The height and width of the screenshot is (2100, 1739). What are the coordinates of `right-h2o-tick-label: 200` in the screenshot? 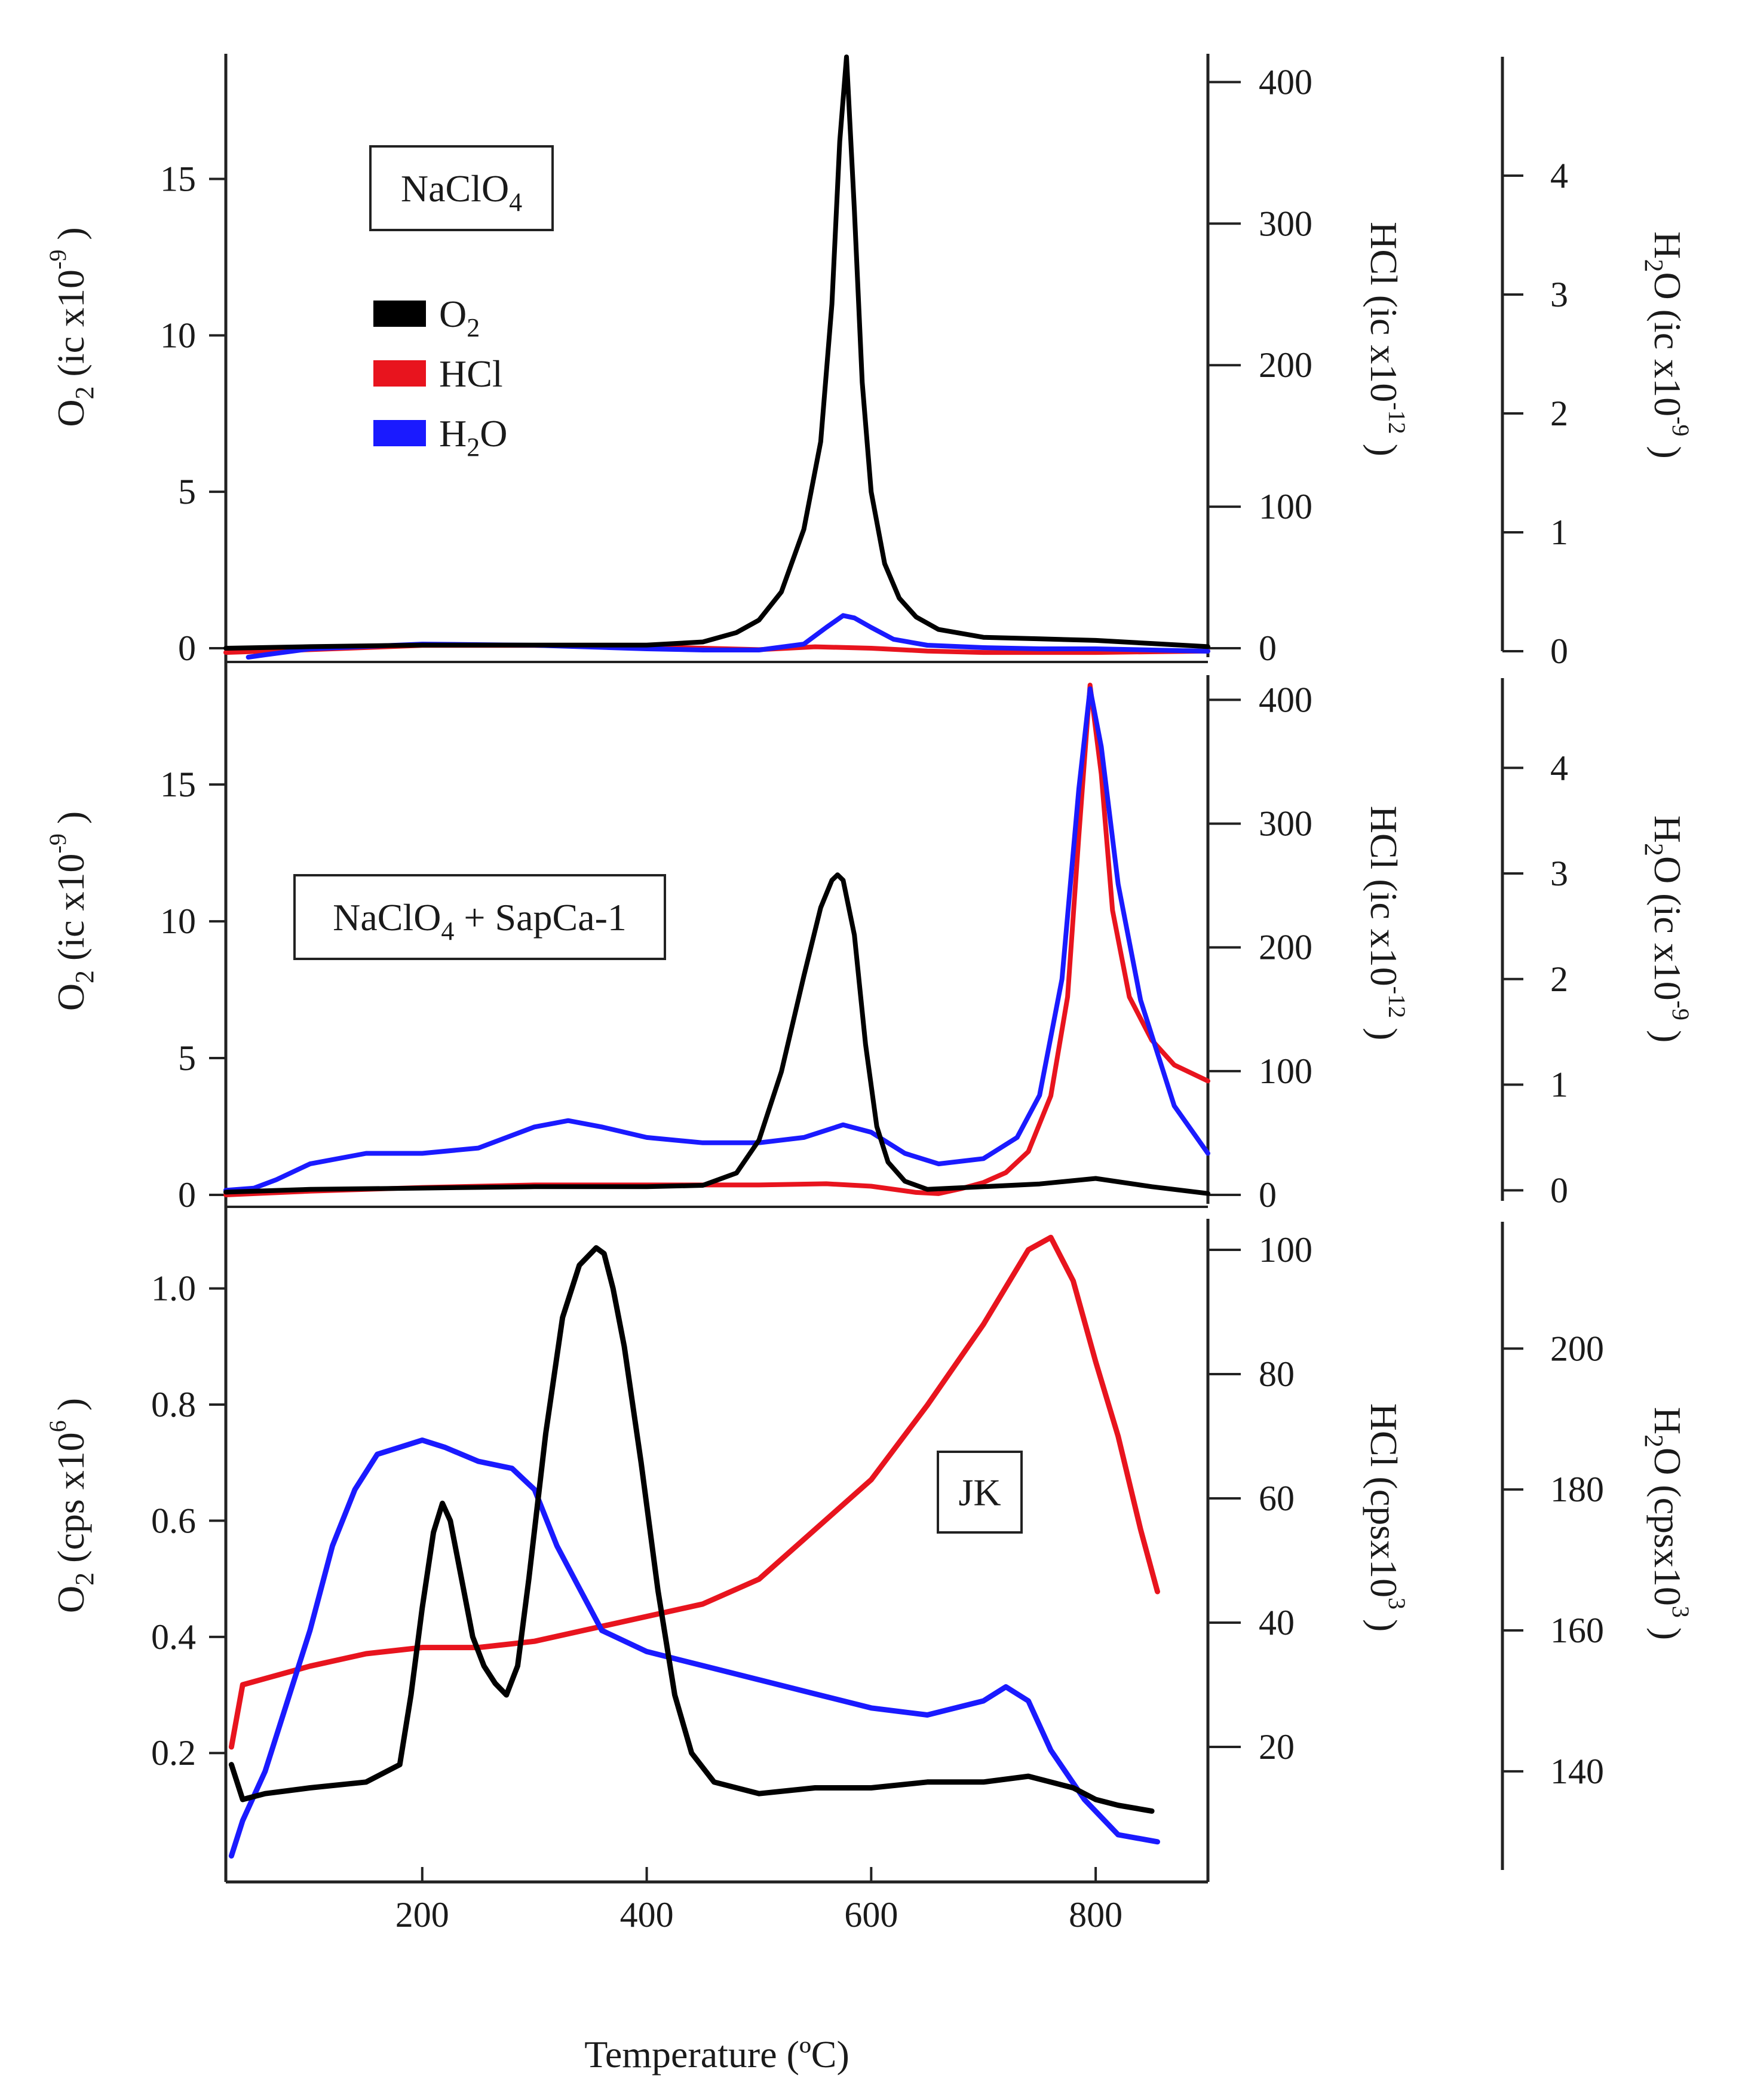 It's located at (1577, 1348).